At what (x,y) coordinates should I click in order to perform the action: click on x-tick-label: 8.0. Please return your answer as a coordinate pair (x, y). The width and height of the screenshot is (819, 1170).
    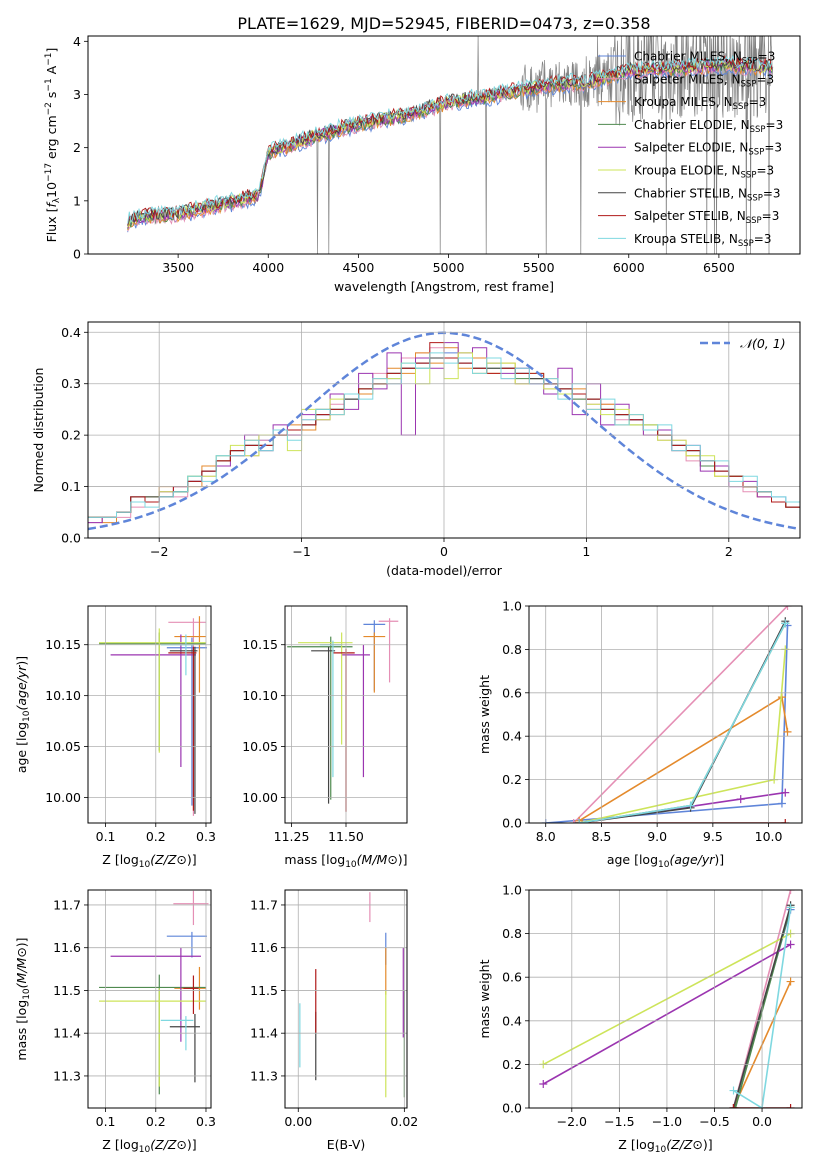
    Looking at the image, I should click on (546, 836).